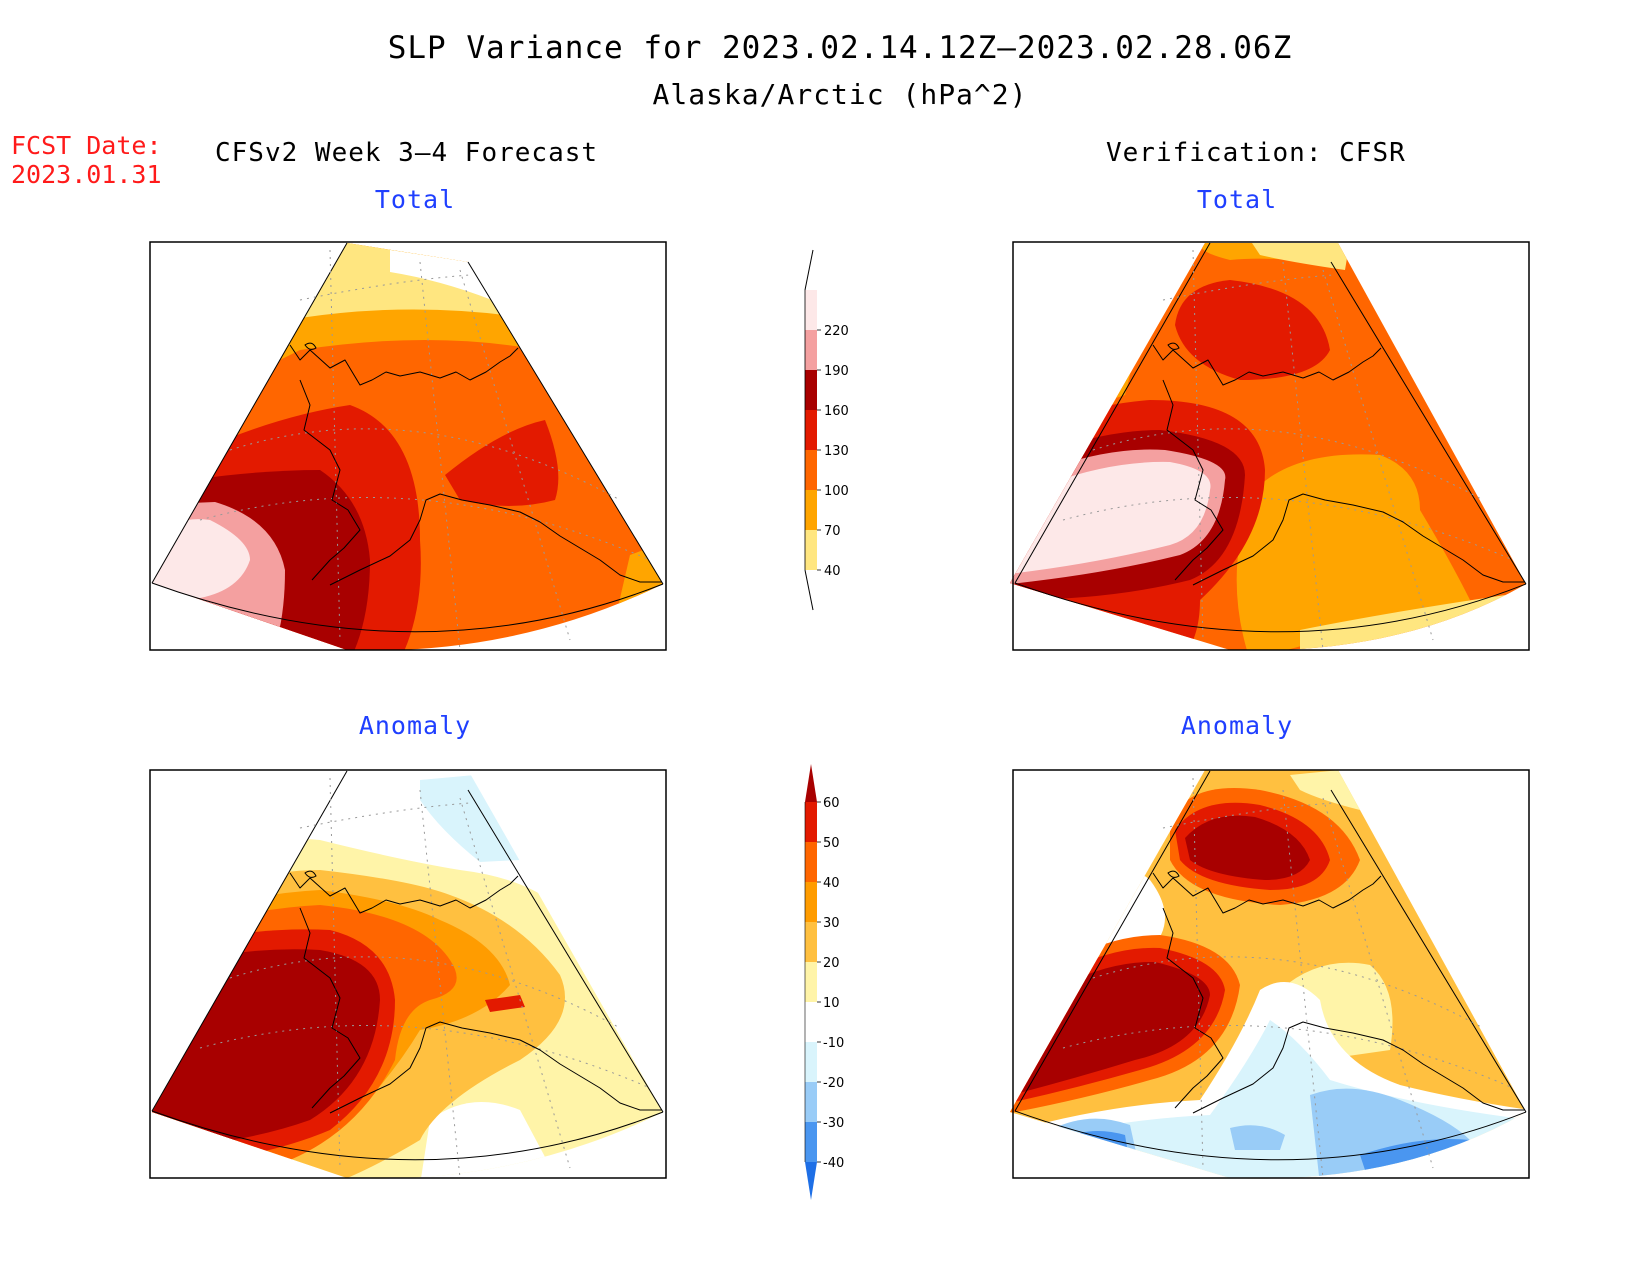 Image resolution: width=1650 pixels, height=1275 pixels. What do you see at coordinates (811, 1181) in the screenshot?
I see `anomaly-colorbar-bottom-extension` at bounding box center [811, 1181].